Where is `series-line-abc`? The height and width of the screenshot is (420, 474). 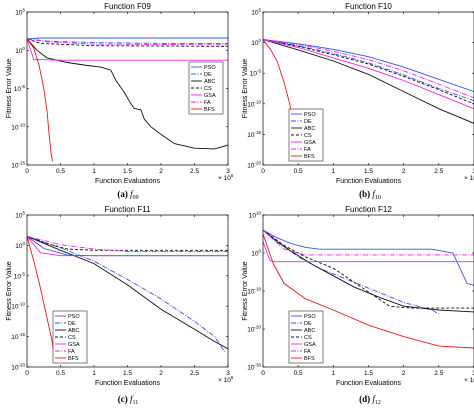 series-line-abc is located at coordinates (127, 94).